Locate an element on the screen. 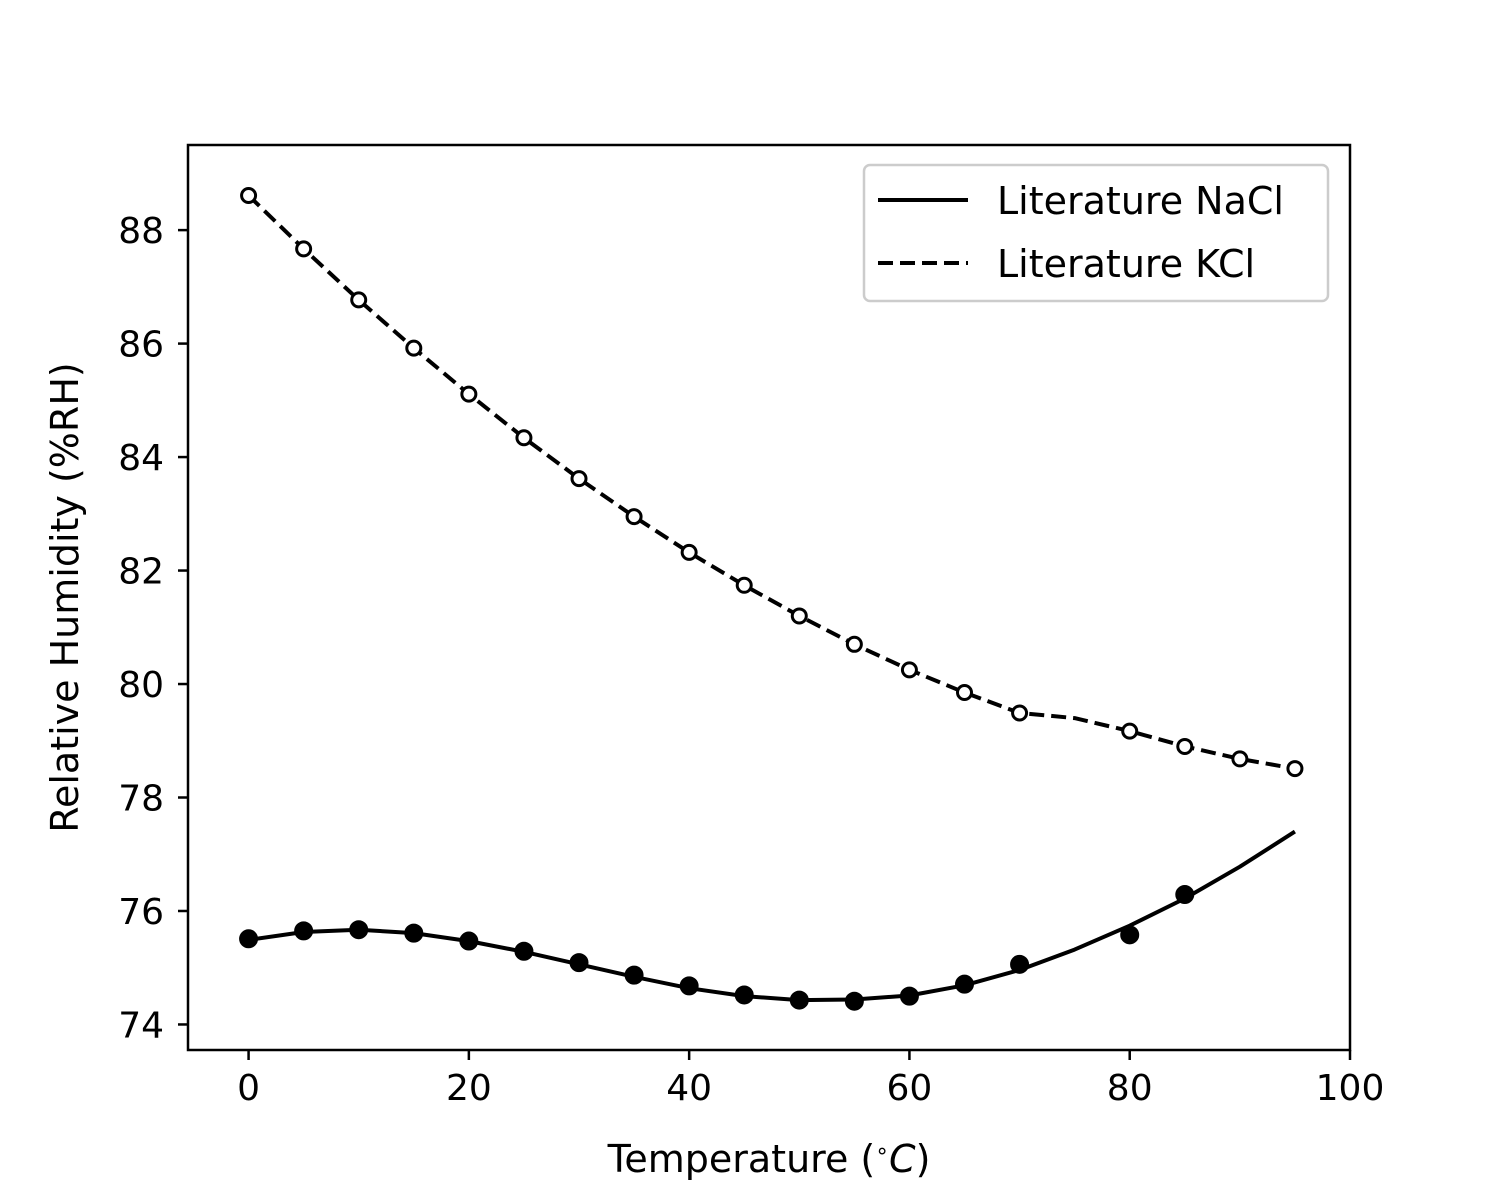  legend: Literature NaCl Literature KCl is located at coordinates (1096, 233).